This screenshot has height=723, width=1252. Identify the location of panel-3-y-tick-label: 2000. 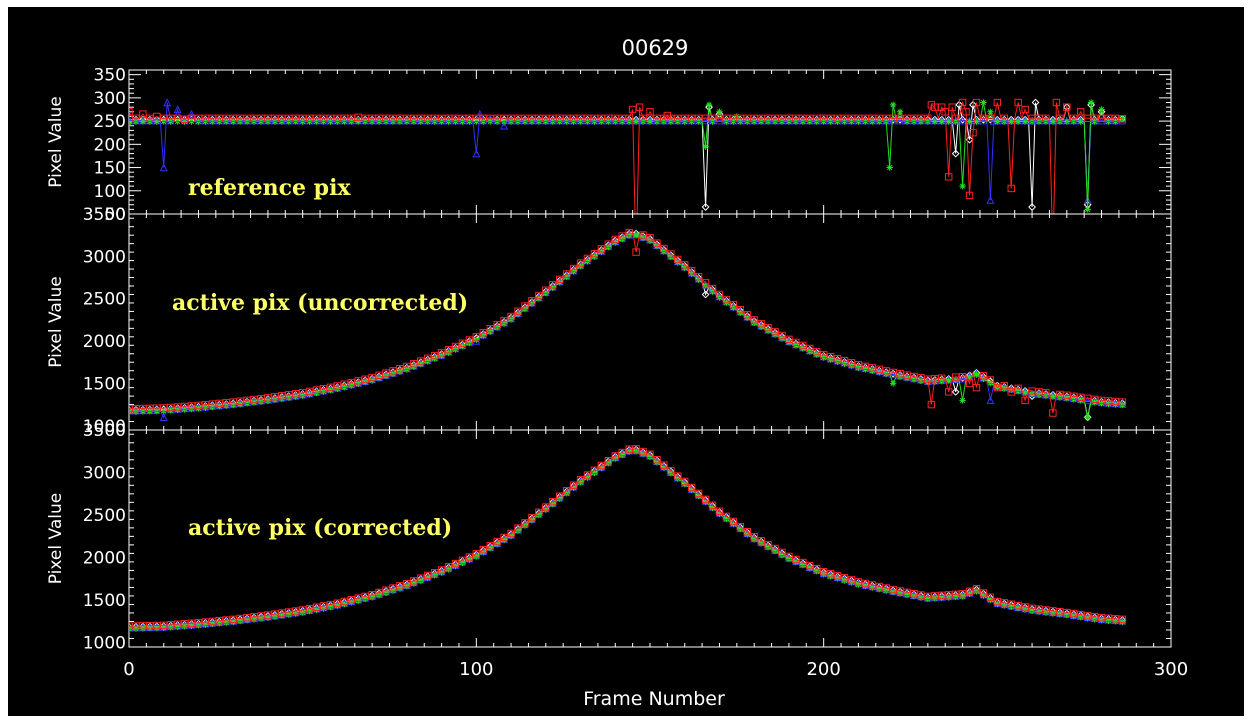
(104, 559).